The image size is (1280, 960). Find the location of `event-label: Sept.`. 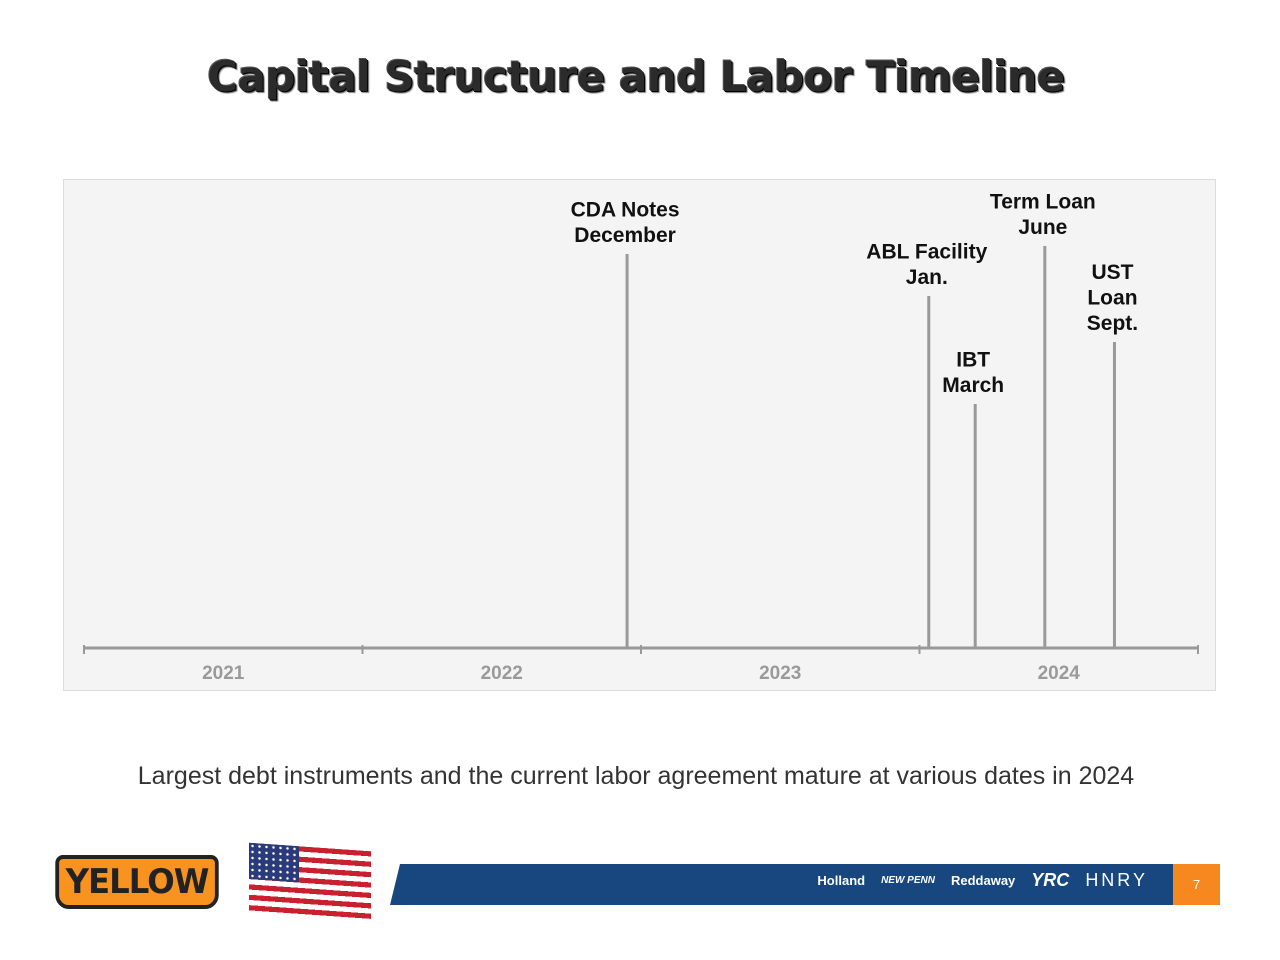

event-label: Sept. is located at coordinates (1112, 323).